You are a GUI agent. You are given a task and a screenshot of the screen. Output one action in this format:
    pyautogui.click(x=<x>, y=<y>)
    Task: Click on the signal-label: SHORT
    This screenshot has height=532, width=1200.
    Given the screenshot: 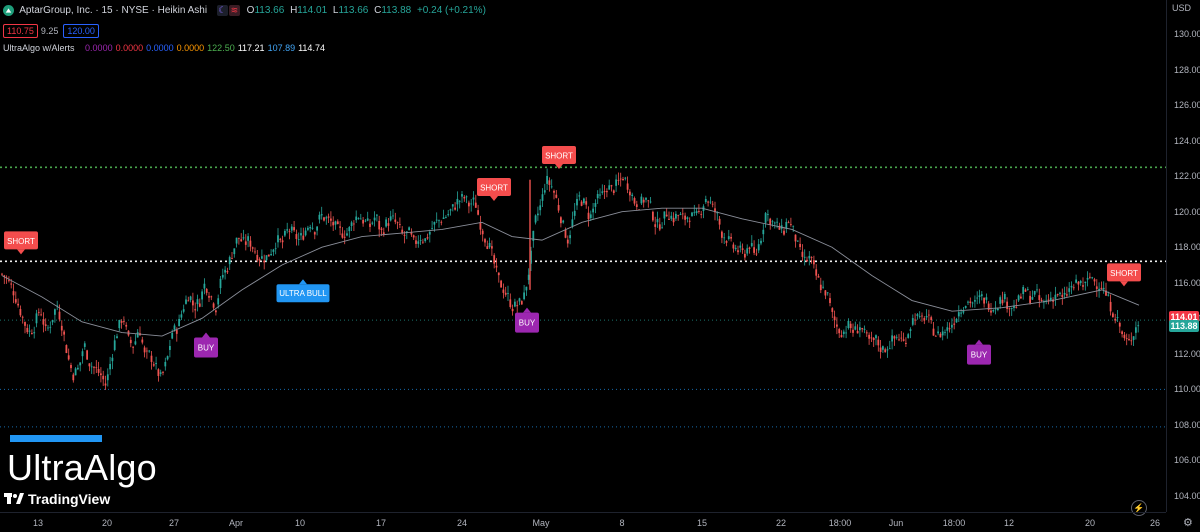 What is the action you would take?
    pyautogui.click(x=494, y=188)
    